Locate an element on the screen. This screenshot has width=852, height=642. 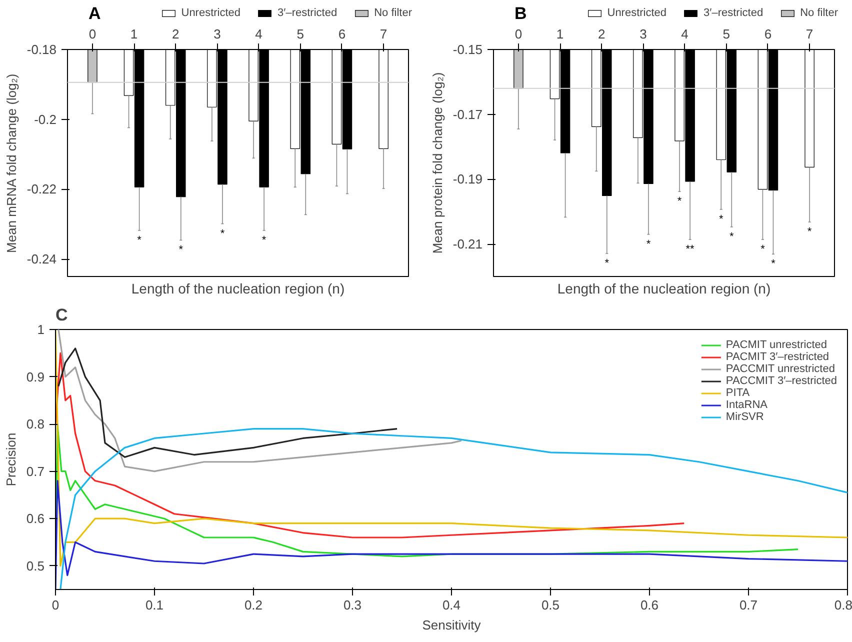
x-axis-title: Sensitivity is located at coordinates (452, 625).